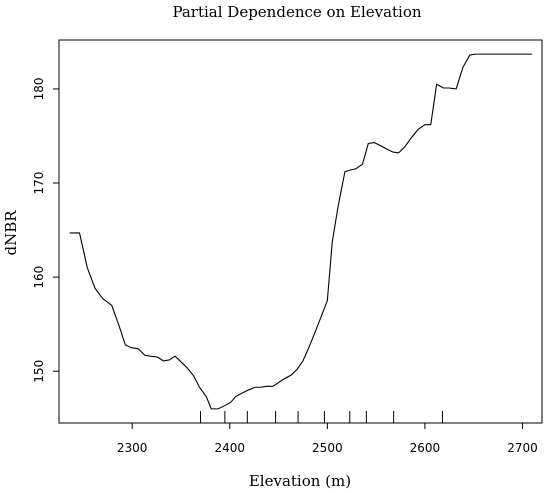  What do you see at coordinates (39, 371) in the screenshot?
I see `y-tick-label: 150` at bounding box center [39, 371].